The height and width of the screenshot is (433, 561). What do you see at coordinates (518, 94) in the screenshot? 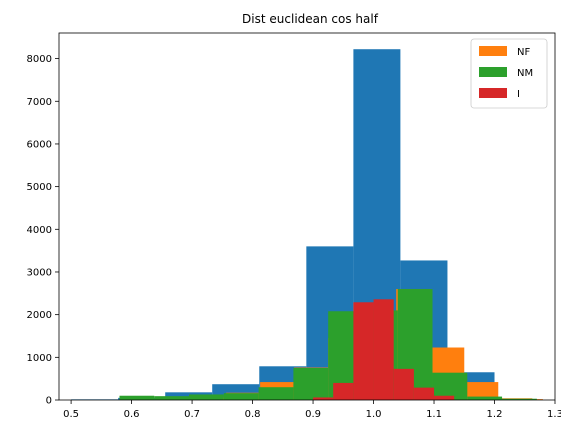
I see `legend-label-i: I` at bounding box center [518, 94].